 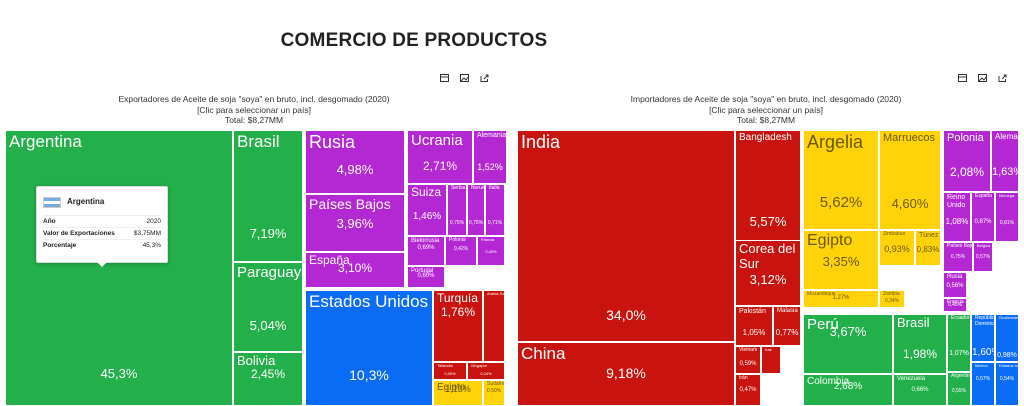 What do you see at coordinates (60, 245) in the screenshot?
I see `tooltip-label: Porcentaje` at bounding box center [60, 245].